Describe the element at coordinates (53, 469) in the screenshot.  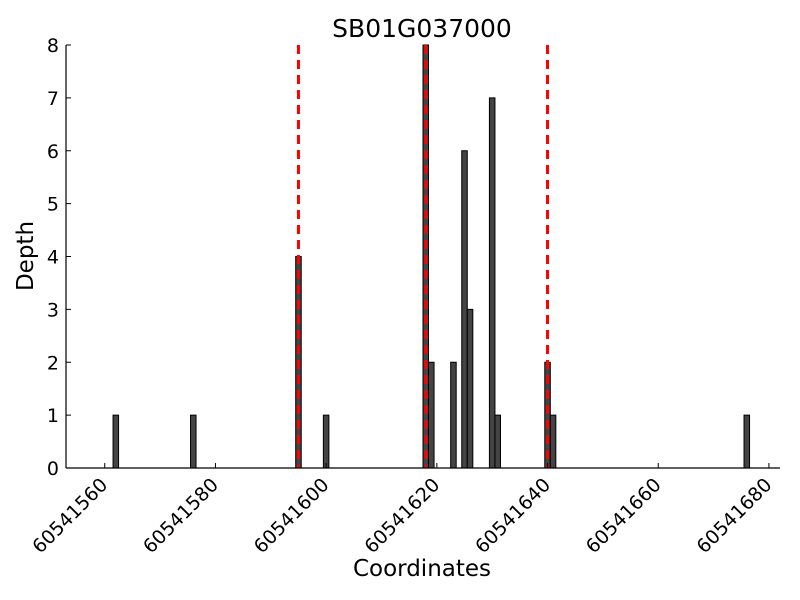
I see `y-tick-label-0: 0` at that location.